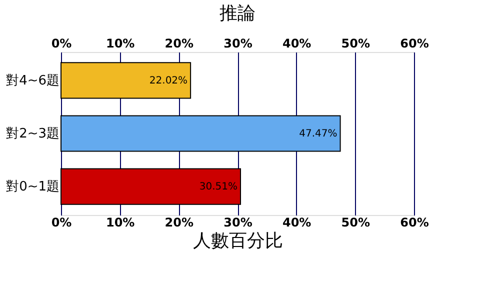 Image resolution: width=500 pixels, height=300 pixels. Describe the element at coordinates (33, 134) in the screenshot. I see `y-tick-label: 對2~3題` at that location.